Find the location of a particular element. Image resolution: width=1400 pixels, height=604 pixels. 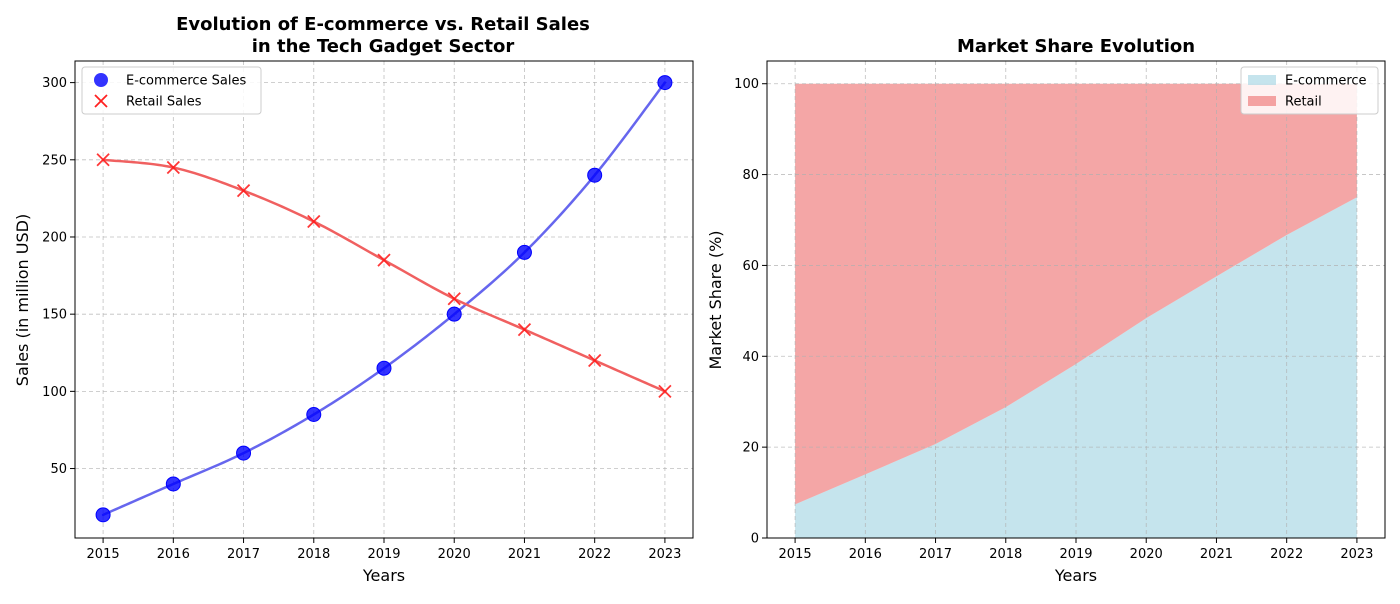

legend-label: Retail Sales is located at coordinates (164, 102).